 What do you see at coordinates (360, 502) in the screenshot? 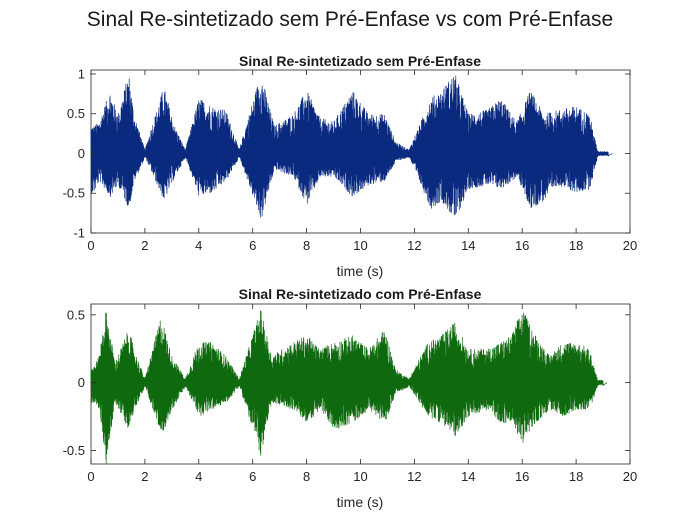
I see `subplot-bottom-xlabel: time (s)` at bounding box center [360, 502].